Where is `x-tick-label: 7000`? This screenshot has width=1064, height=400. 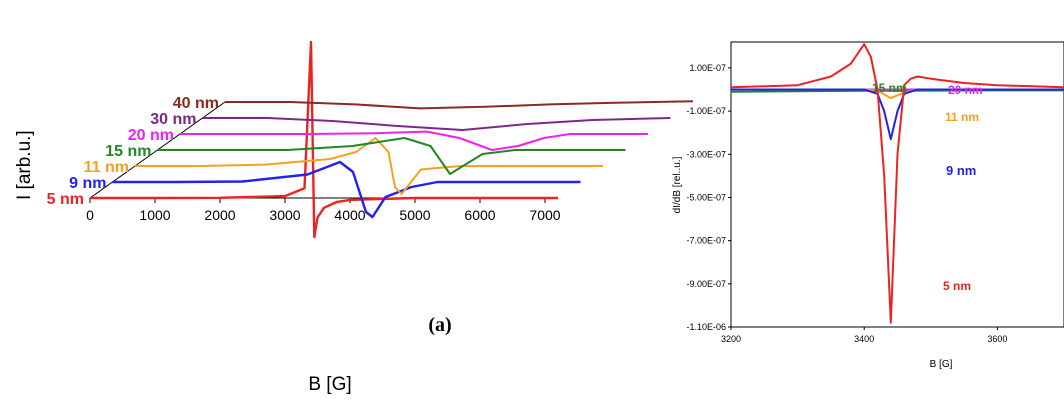 x-tick-label: 7000 is located at coordinates (544, 215).